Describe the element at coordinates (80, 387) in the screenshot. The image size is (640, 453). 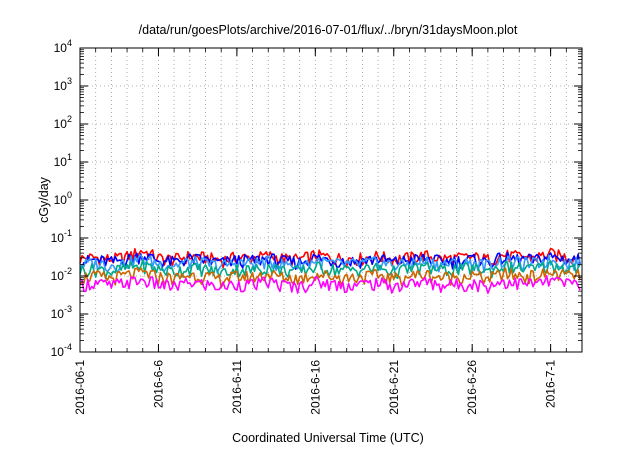
I see `x-tick-label: 2016-06-1` at that location.